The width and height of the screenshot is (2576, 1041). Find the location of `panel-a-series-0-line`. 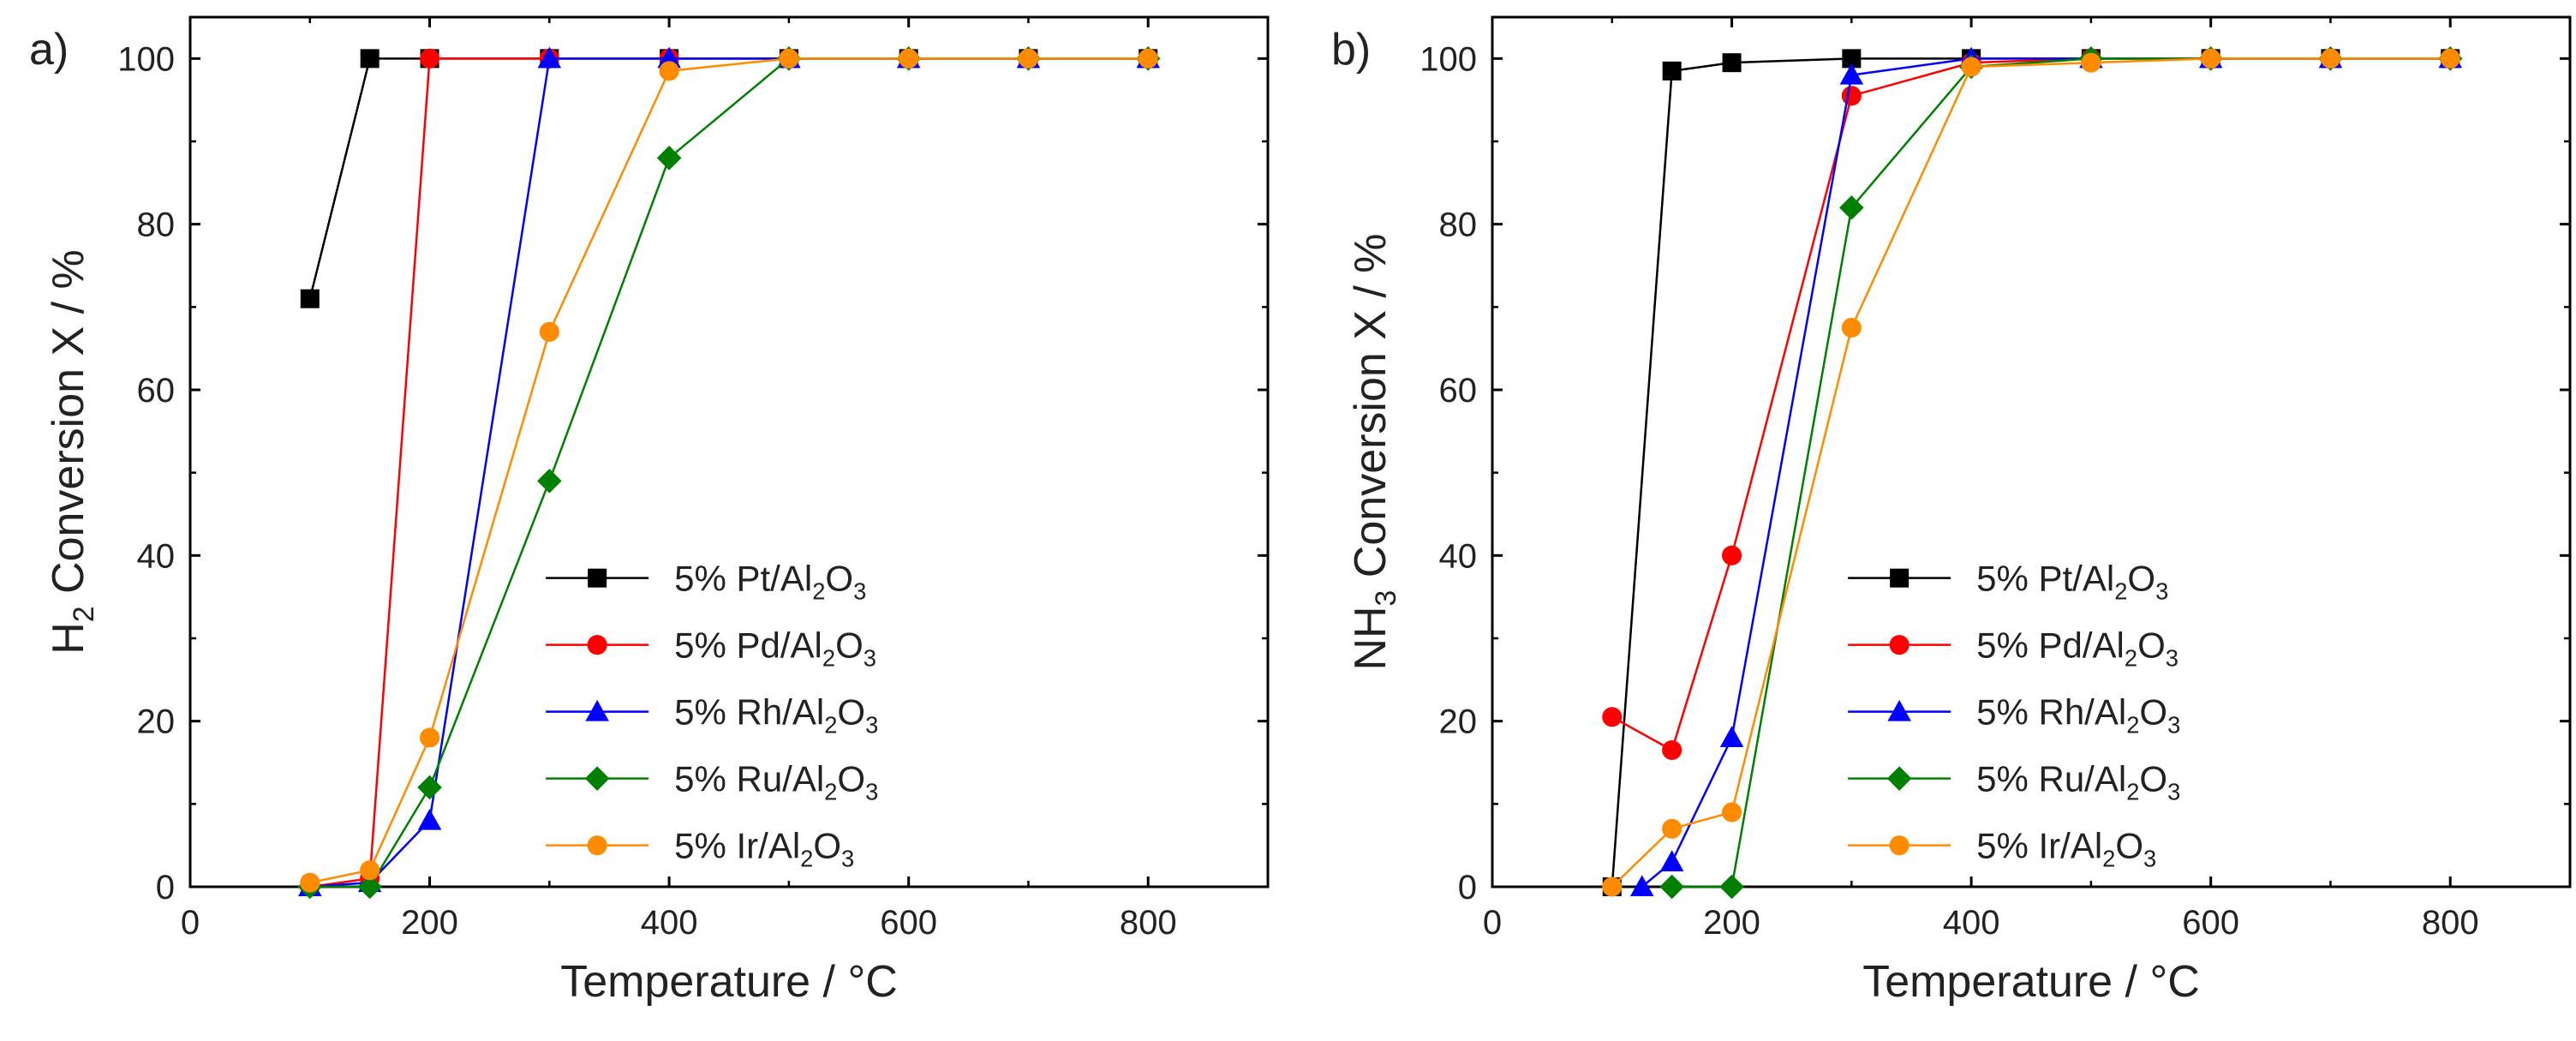

panel-a-series-0-line is located at coordinates (729, 178).